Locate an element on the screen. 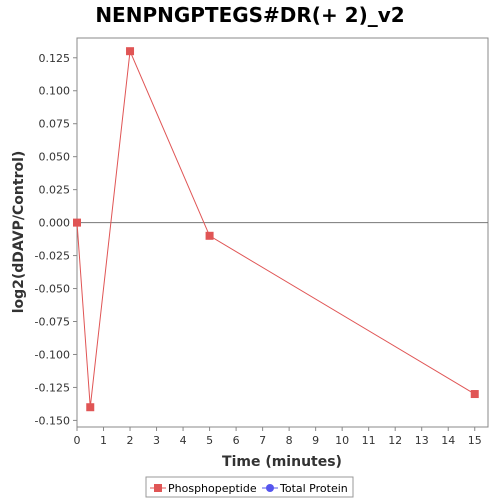  x-tick-label: 2 is located at coordinates (130, 440).